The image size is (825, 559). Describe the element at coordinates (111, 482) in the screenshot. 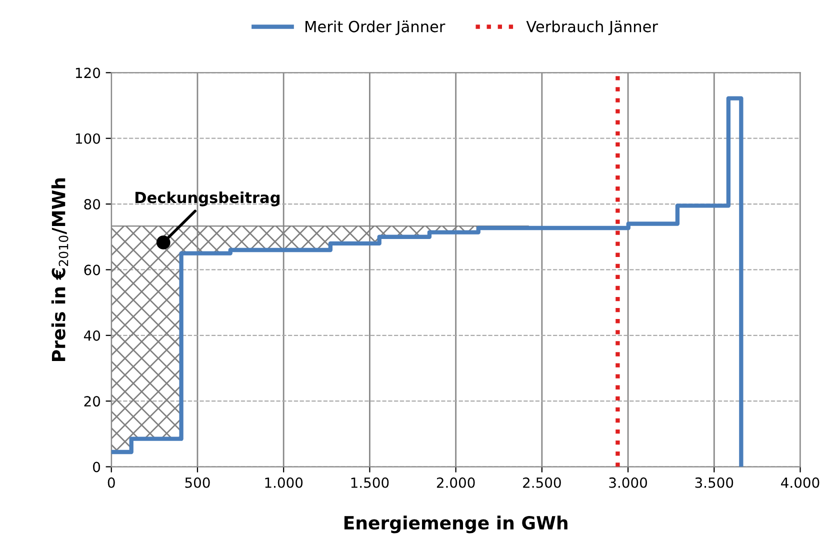

I see `x-tick-label: 0` at that location.